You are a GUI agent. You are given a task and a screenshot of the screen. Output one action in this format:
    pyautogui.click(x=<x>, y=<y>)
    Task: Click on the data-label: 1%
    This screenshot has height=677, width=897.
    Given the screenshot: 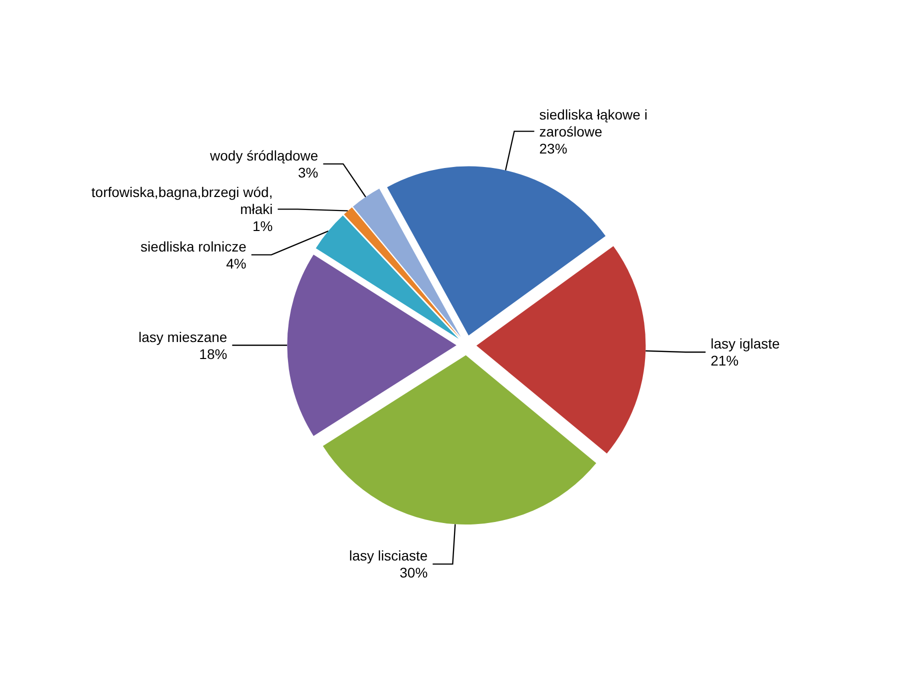 What is the action you would take?
    pyautogui.click(x=262, y=226)
    